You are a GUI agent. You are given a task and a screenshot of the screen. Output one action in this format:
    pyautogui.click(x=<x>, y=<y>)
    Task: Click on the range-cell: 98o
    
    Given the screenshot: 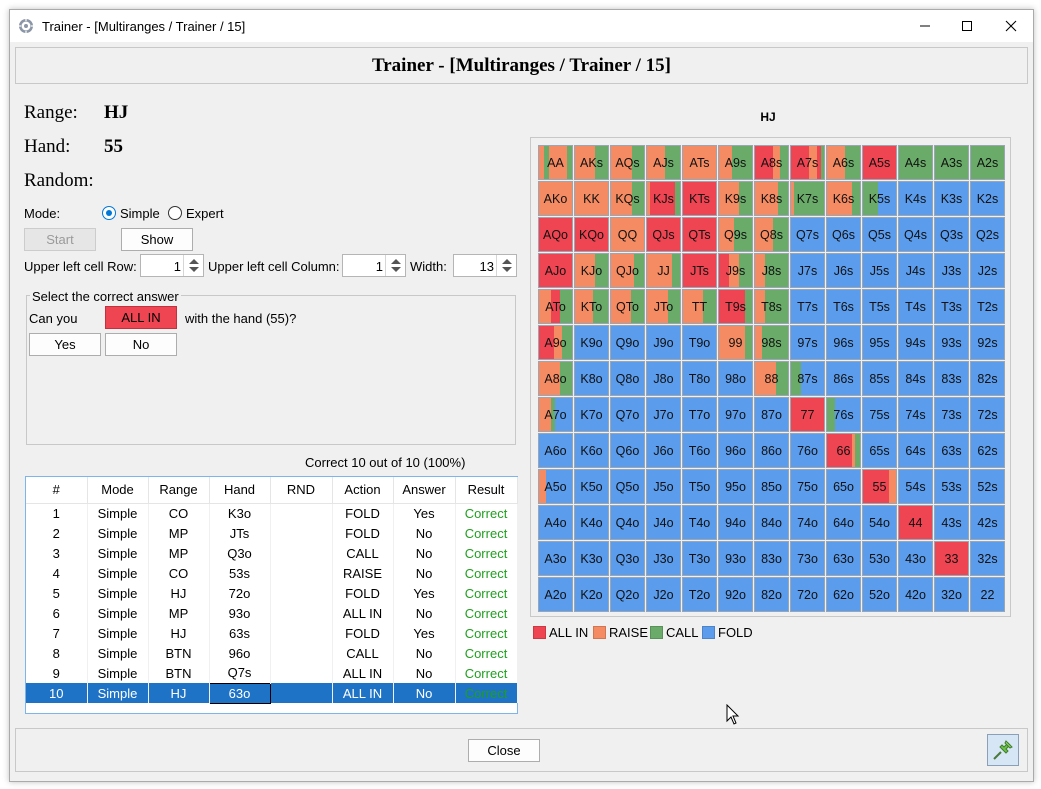 What is the action you would take?
    pyautogui.click(x=735, y=378)
    